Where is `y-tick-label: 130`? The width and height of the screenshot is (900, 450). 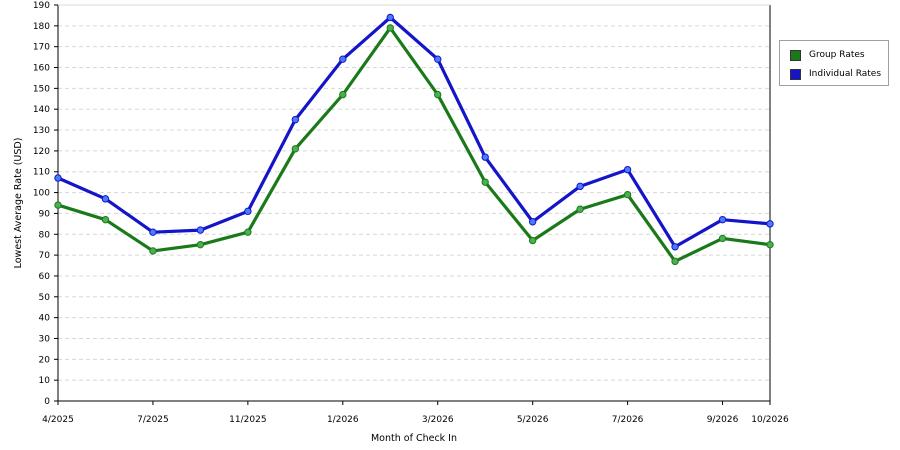
y-tick-label: 130 is located at coordinates (41, 131).